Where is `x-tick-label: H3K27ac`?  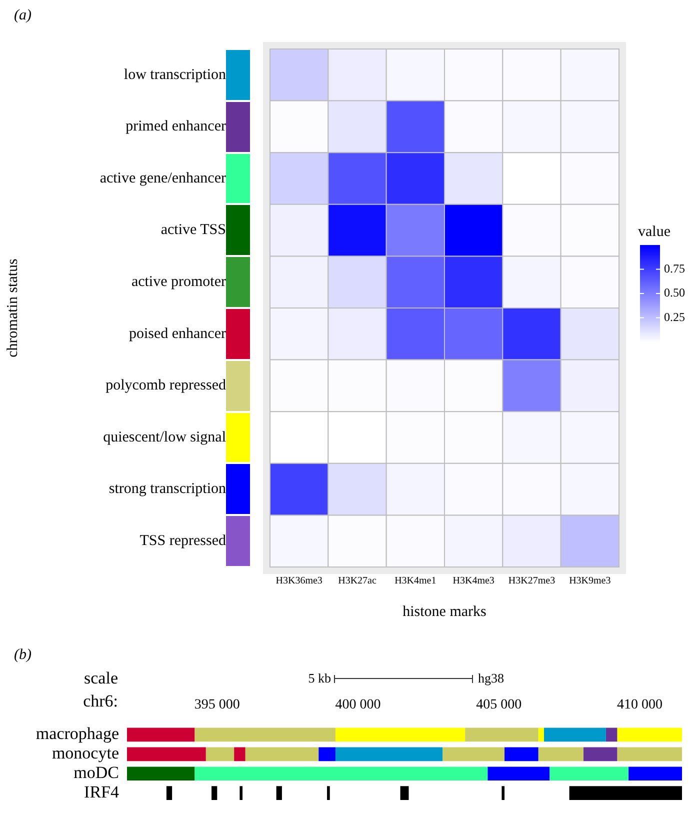 x-tick-label: H3K27ac is located at coordinates (357, 581).